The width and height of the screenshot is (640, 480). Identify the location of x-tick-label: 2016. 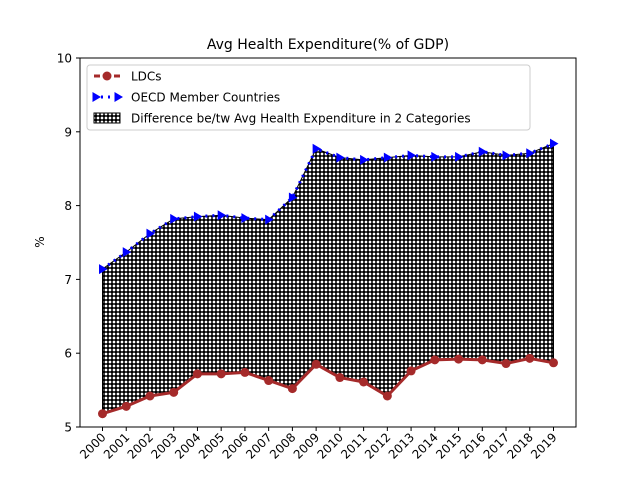
(472, 445).